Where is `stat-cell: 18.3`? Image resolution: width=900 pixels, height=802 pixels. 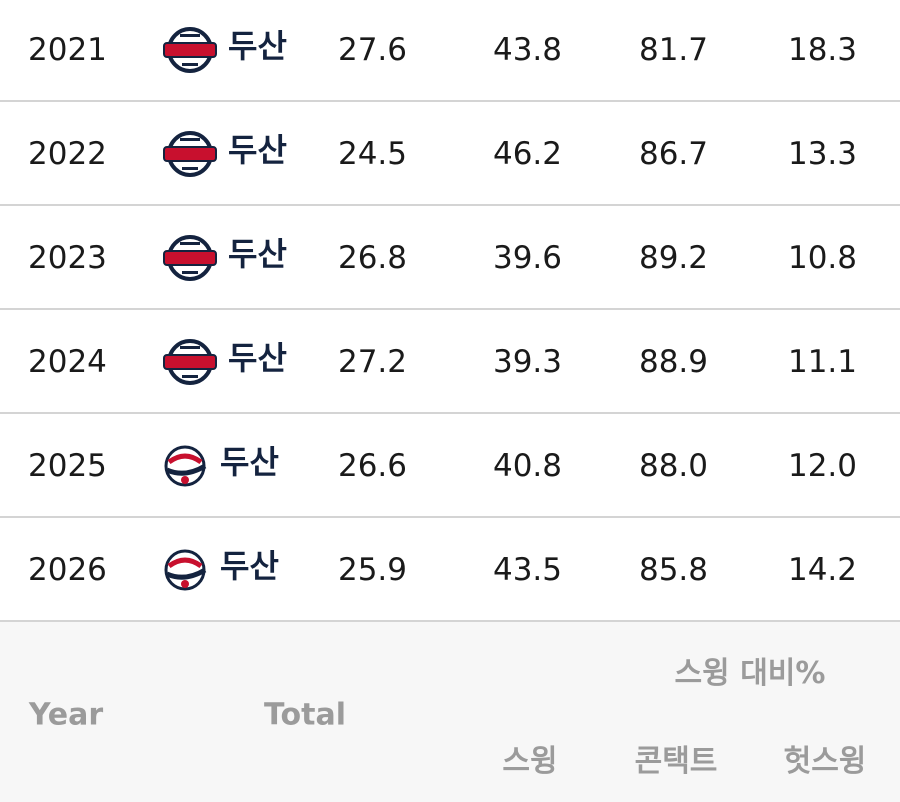 stat-cell: 18.3 is located at coordinates (822, 50).